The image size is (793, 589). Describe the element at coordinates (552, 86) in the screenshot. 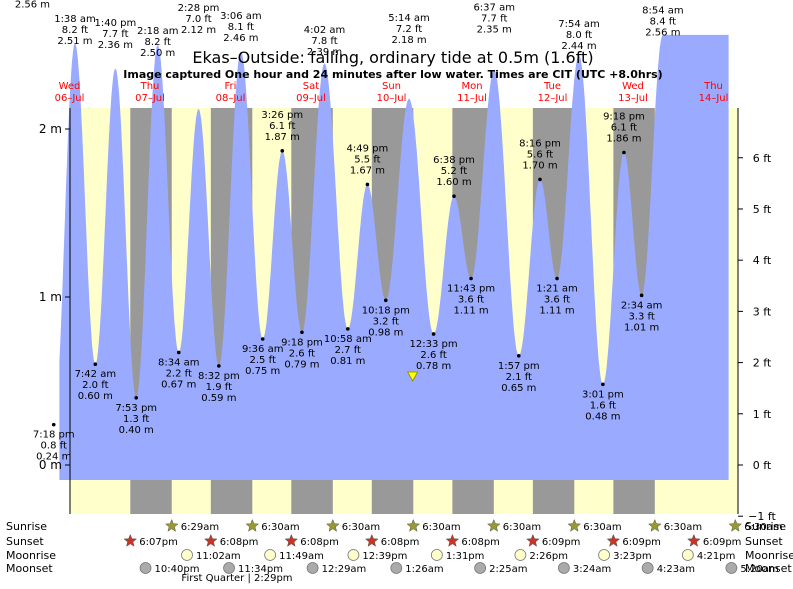

I see `day-name: Tue` at that location.